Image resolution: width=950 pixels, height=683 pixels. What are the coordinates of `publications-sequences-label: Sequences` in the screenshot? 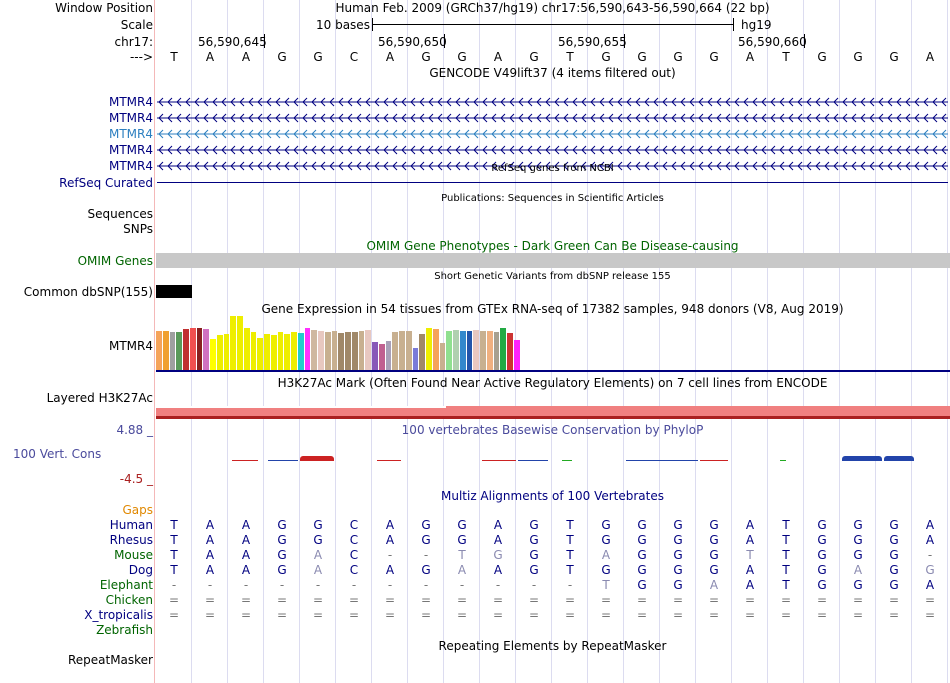 It's located at (120, 214).